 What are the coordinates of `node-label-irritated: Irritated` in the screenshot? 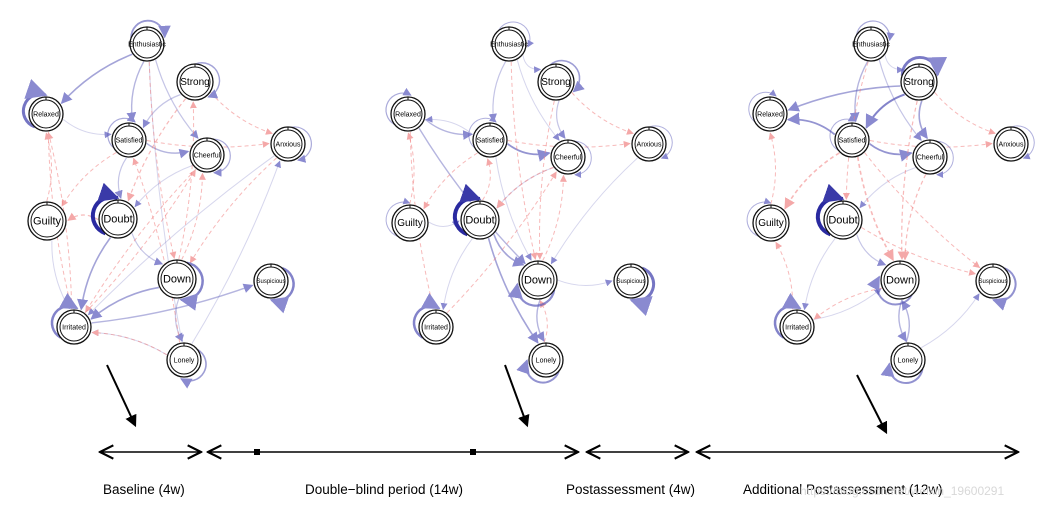 It's located at (436, 327).